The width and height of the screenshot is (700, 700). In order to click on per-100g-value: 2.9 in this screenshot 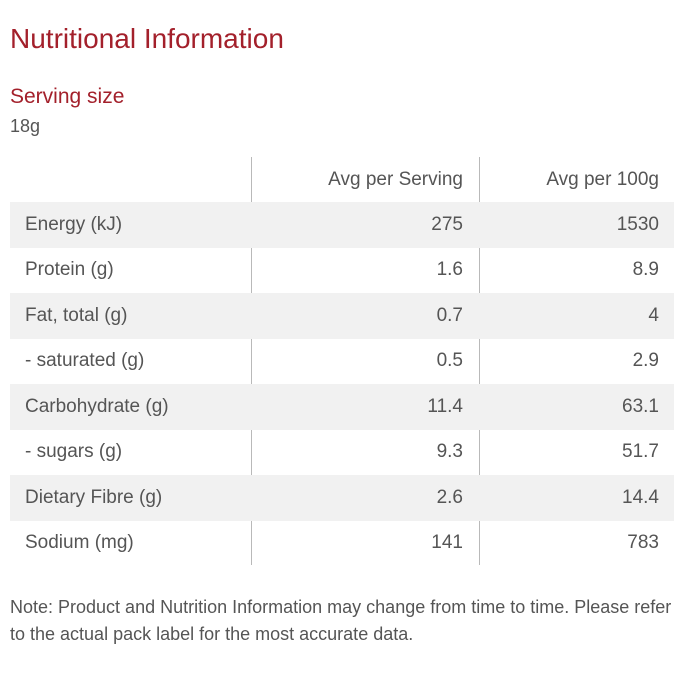, I will do `click(645, 361)`.